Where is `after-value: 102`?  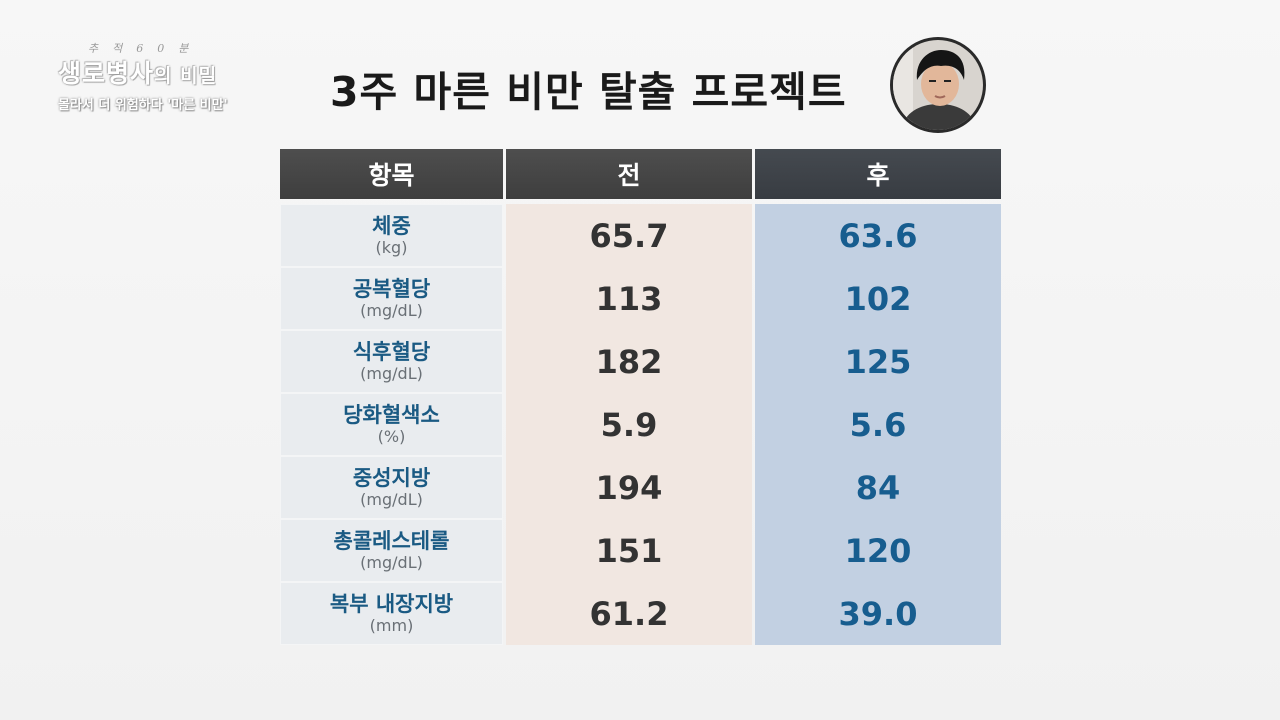 after-value: 102 is located at coordinates (878, 298).